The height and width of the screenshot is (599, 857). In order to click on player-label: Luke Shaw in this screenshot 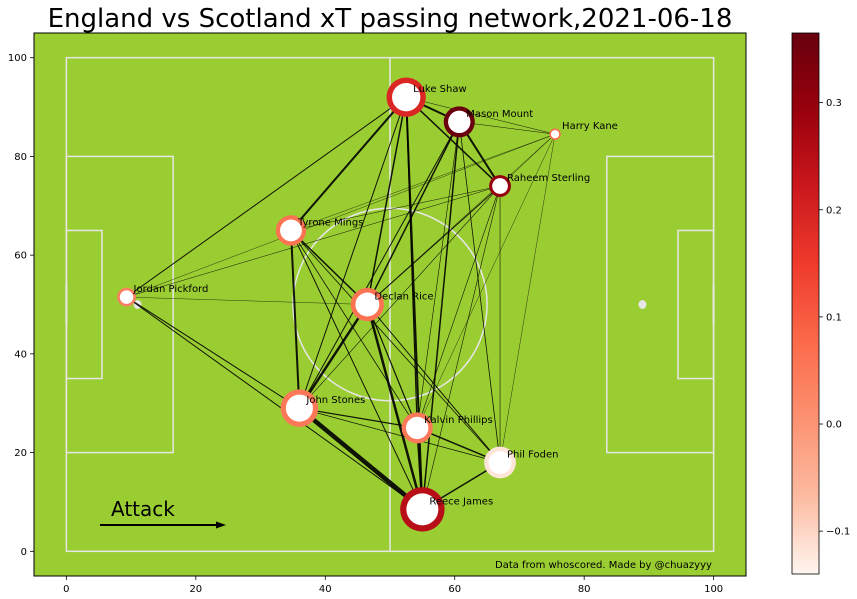, I will do `click(440, 89)`.